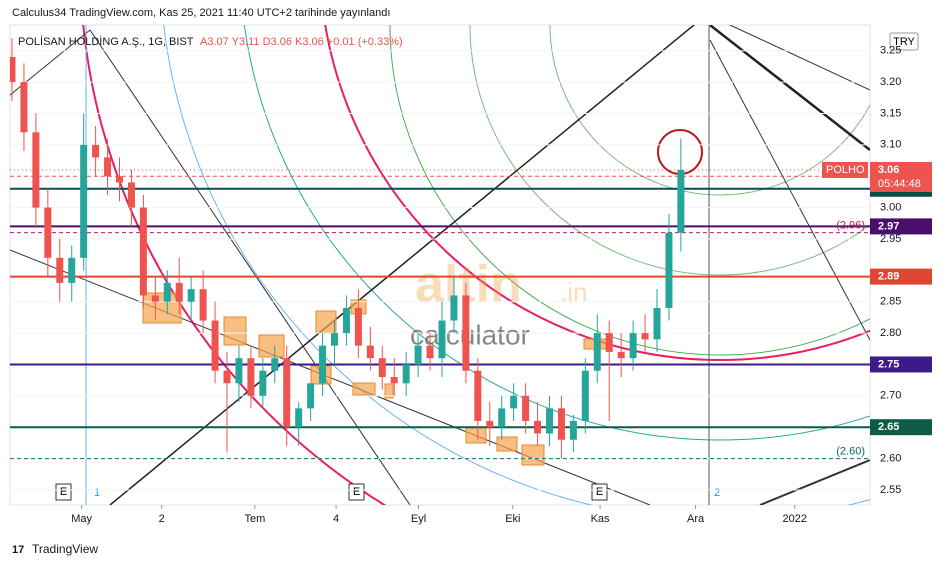 This screenshot has width=949, height=573. I want to click on x-tick-label: Tem, so click(254, 519).